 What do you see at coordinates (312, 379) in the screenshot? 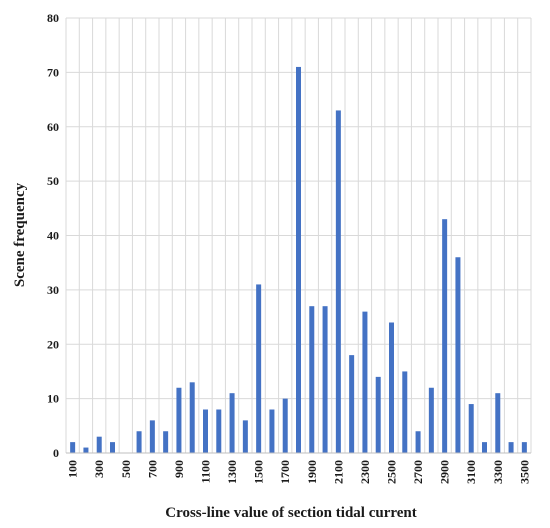
I see `bar-1900` at bounding box center [312, 379].